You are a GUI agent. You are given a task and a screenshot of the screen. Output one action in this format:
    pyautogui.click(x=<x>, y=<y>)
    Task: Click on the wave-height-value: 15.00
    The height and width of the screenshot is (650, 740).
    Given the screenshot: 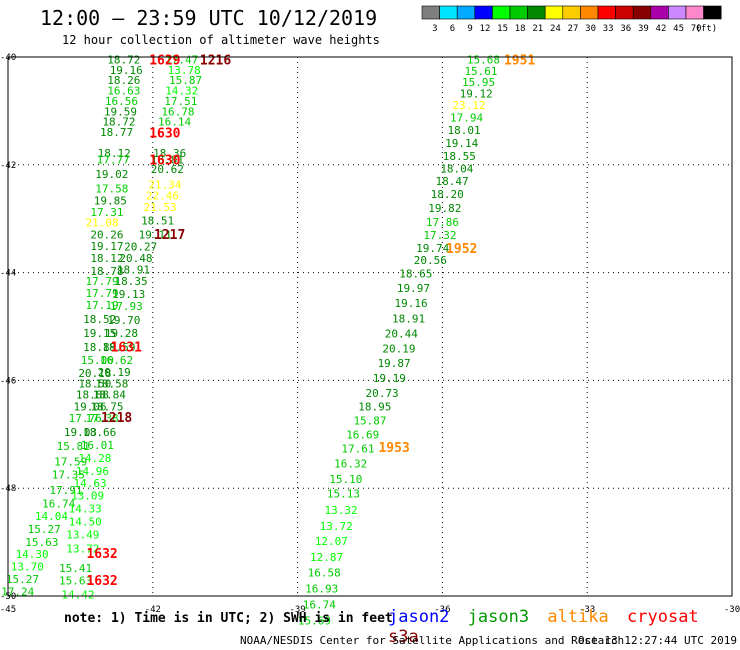 What is the action you would take?
    pyautogui.click(x=97, y=360)
    